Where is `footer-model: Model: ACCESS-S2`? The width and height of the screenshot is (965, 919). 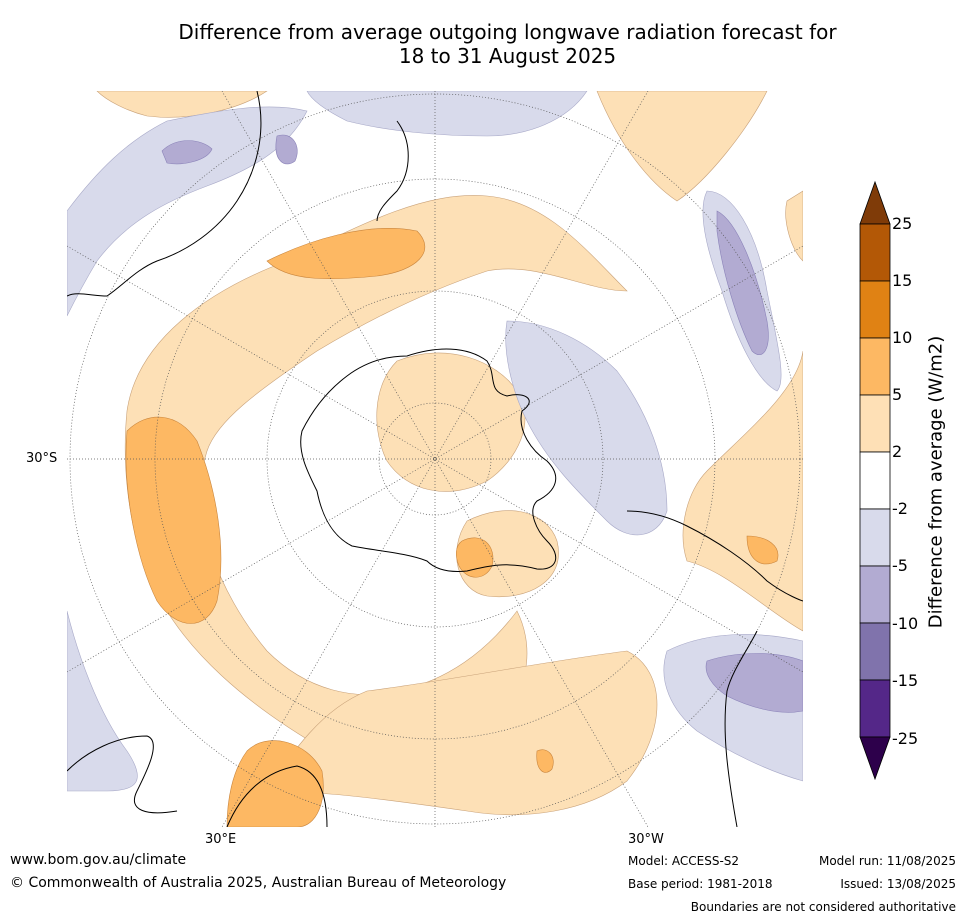 footer-model: Model: ACCESS-S2 is located at coordinates (684, 861).